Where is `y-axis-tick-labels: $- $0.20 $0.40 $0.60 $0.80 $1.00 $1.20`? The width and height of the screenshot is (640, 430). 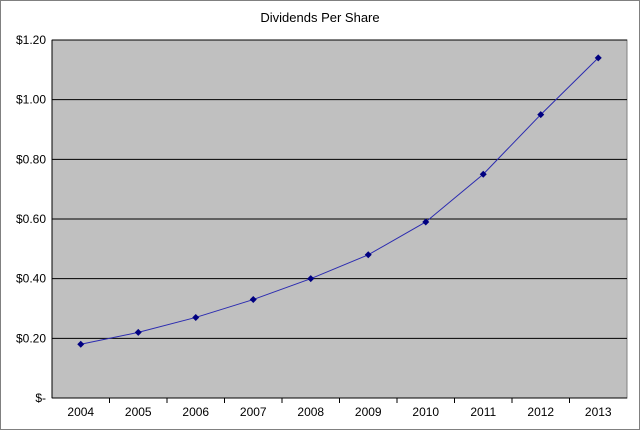
y-axis-tick-labels: $- $0.20 $0.40 $0.60 $0.80 $1.00 $1.20 is located at coordinates (31, 219).